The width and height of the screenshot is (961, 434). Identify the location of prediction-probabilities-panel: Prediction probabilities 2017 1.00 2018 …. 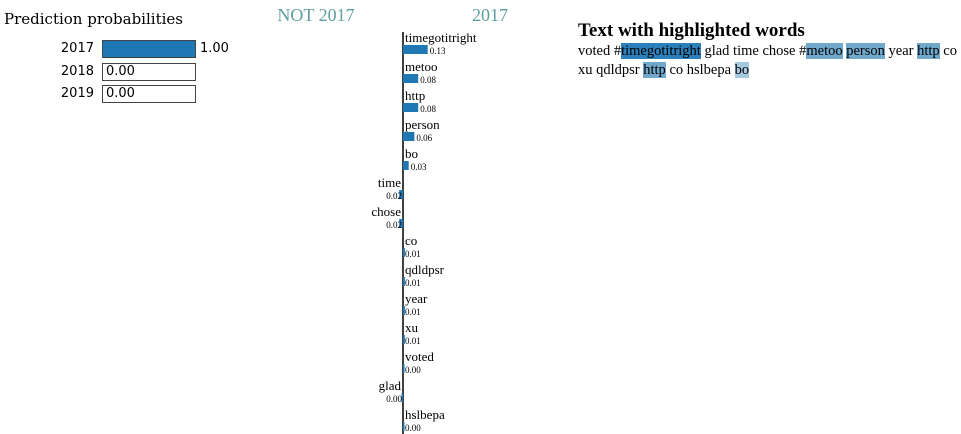
(130, 60).